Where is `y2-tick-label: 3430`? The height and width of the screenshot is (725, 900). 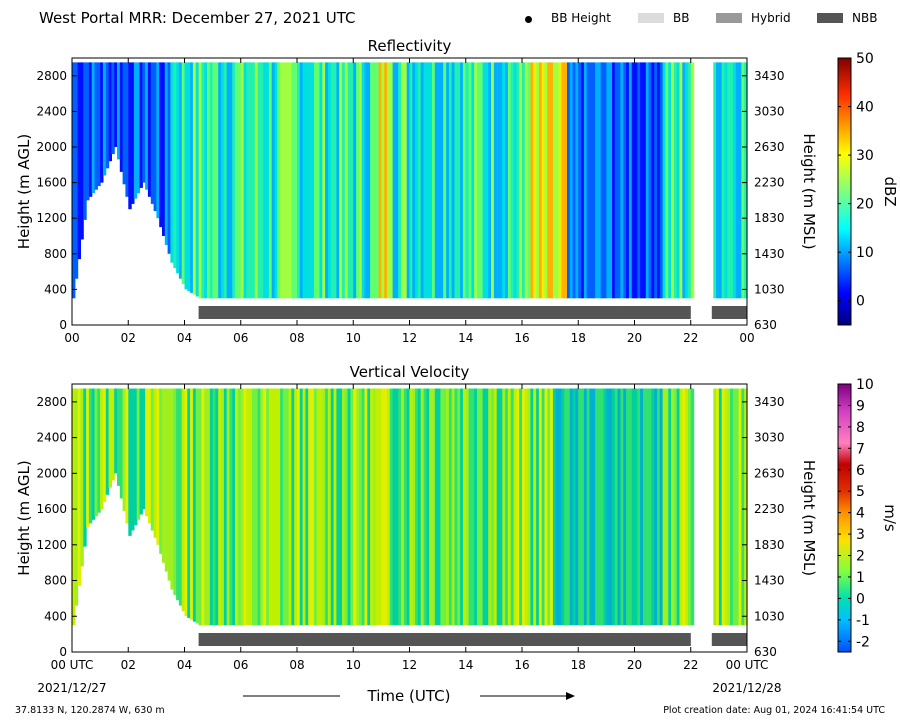
y2-tick-label: 3430 is located at coordinates (769, 76).